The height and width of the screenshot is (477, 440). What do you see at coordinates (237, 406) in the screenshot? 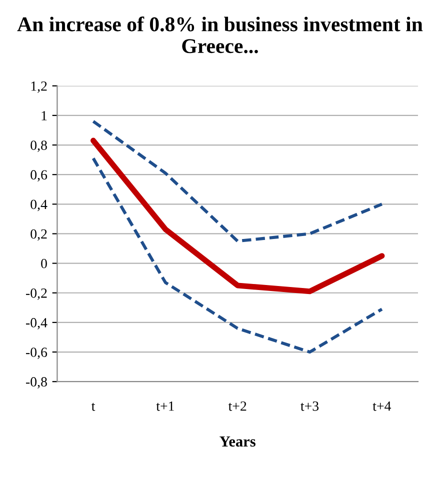
I see `x-tick-label: t+2` at bounding box center [237, 406].